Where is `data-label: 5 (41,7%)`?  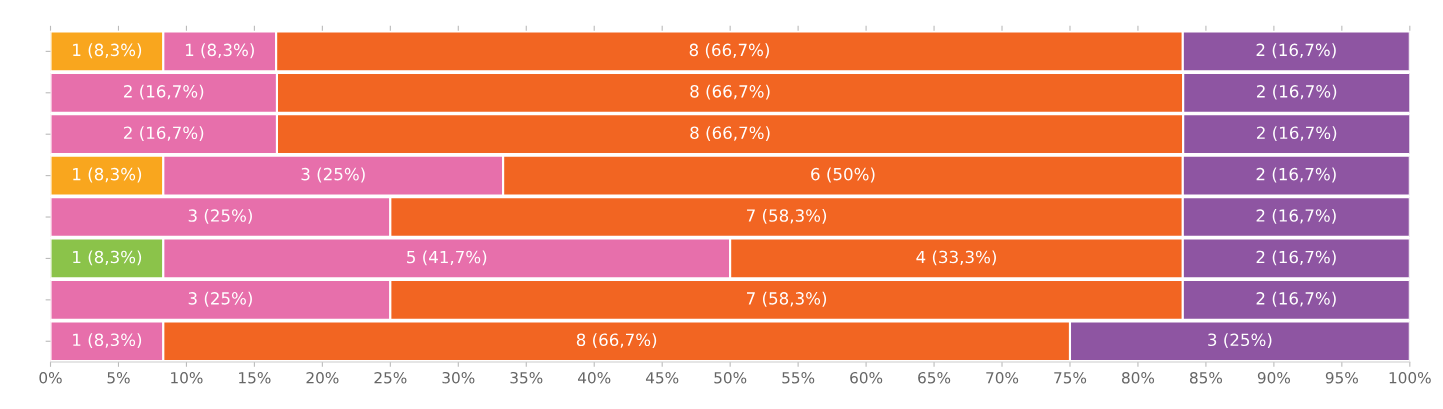 data-label: 5 (41,7%) is located at coordinates (447, 258).